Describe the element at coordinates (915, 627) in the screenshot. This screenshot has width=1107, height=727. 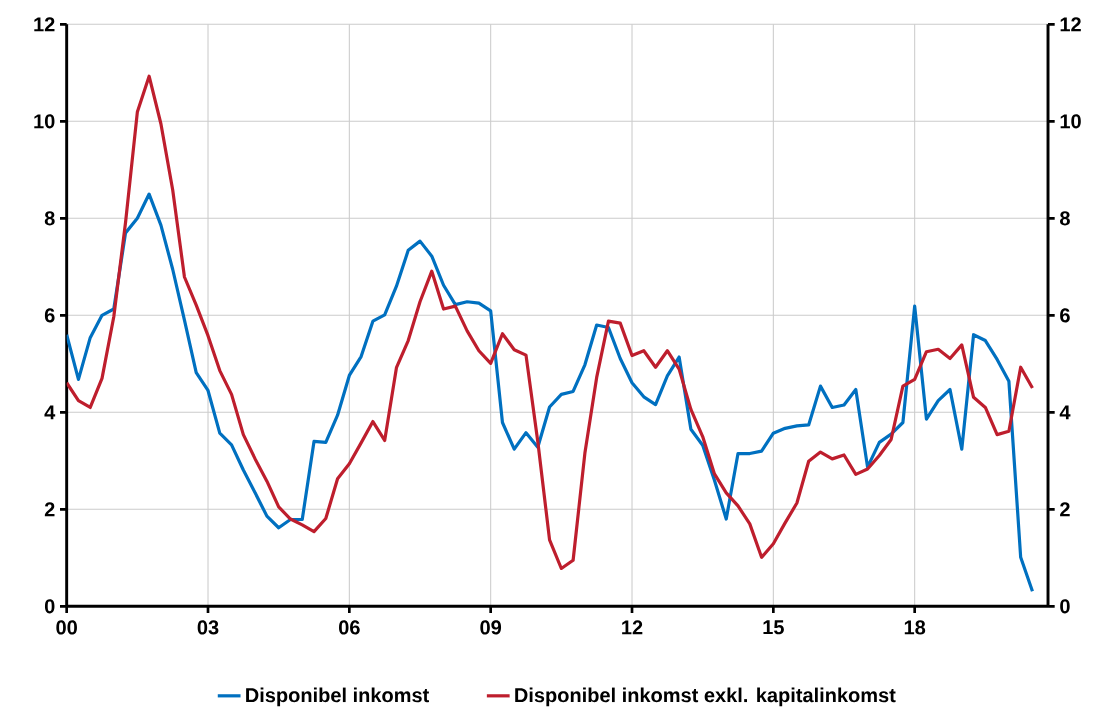
I see `x-tick-label: 18` at that location.